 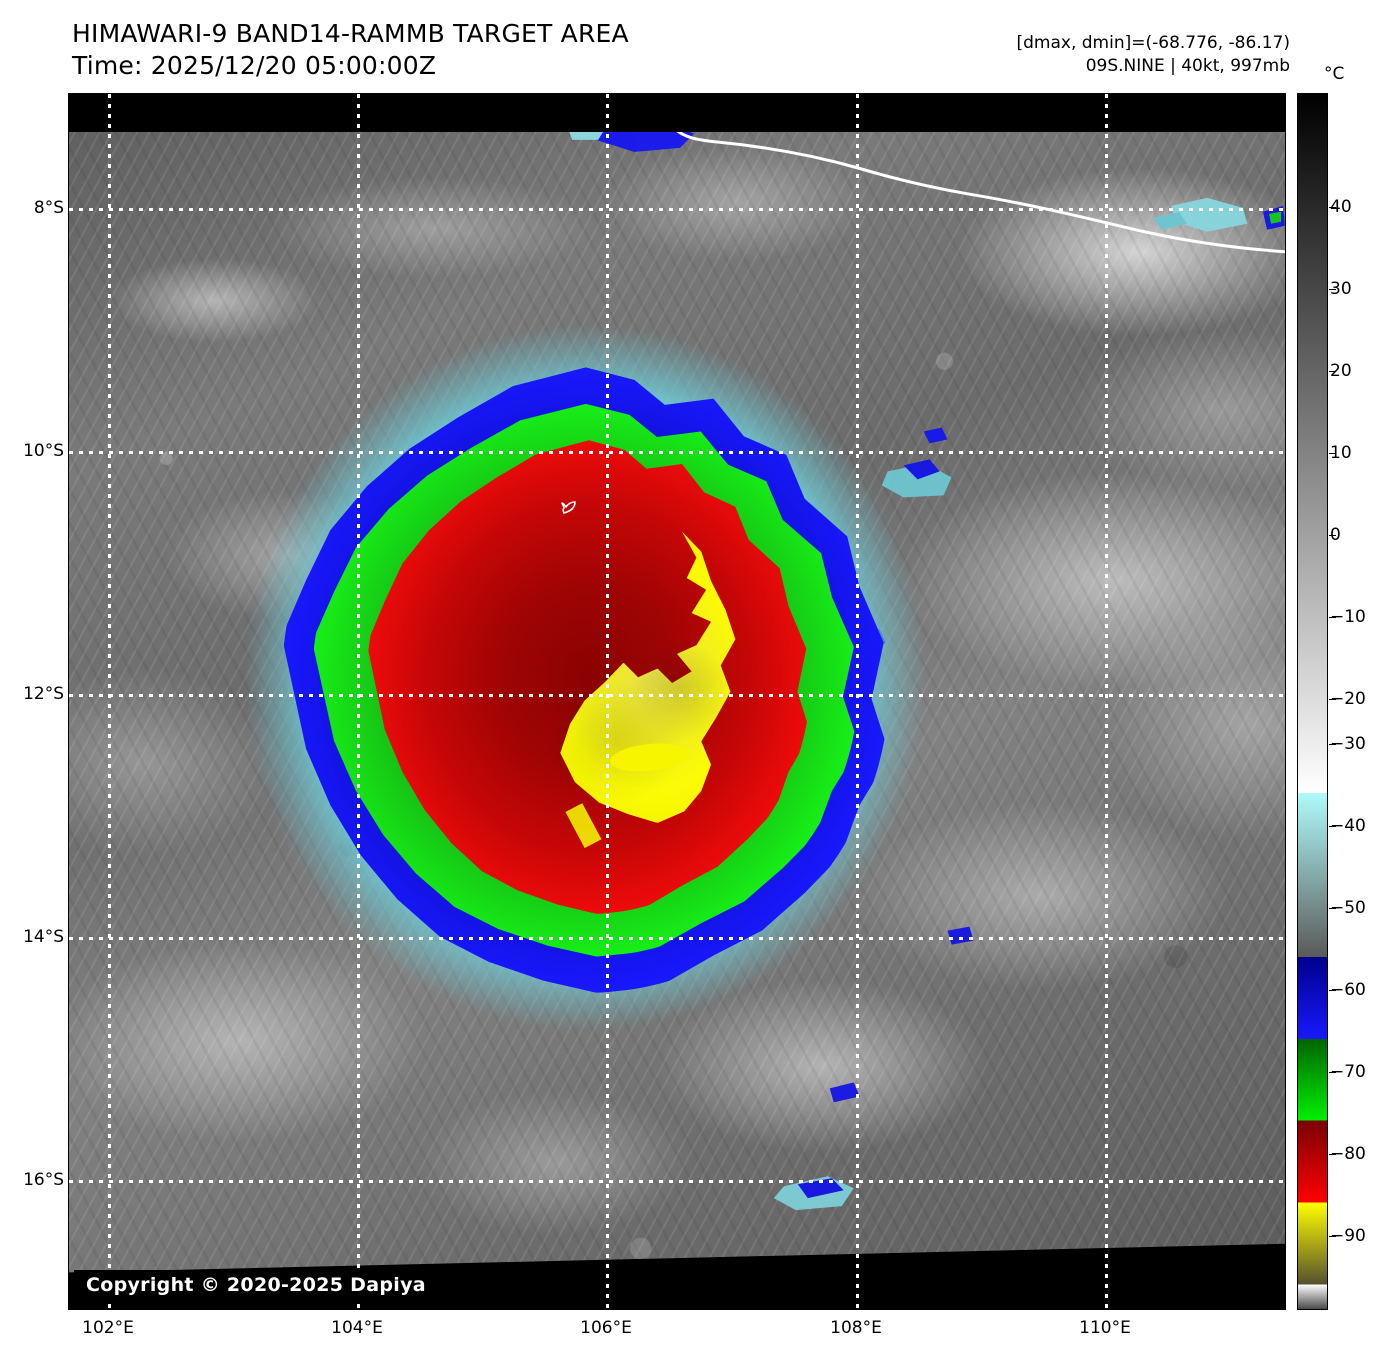 What do you see at coordinates (109, 701) in the screenshot?
I see `gridline-lon-102e` at bounding box center [109, 701].